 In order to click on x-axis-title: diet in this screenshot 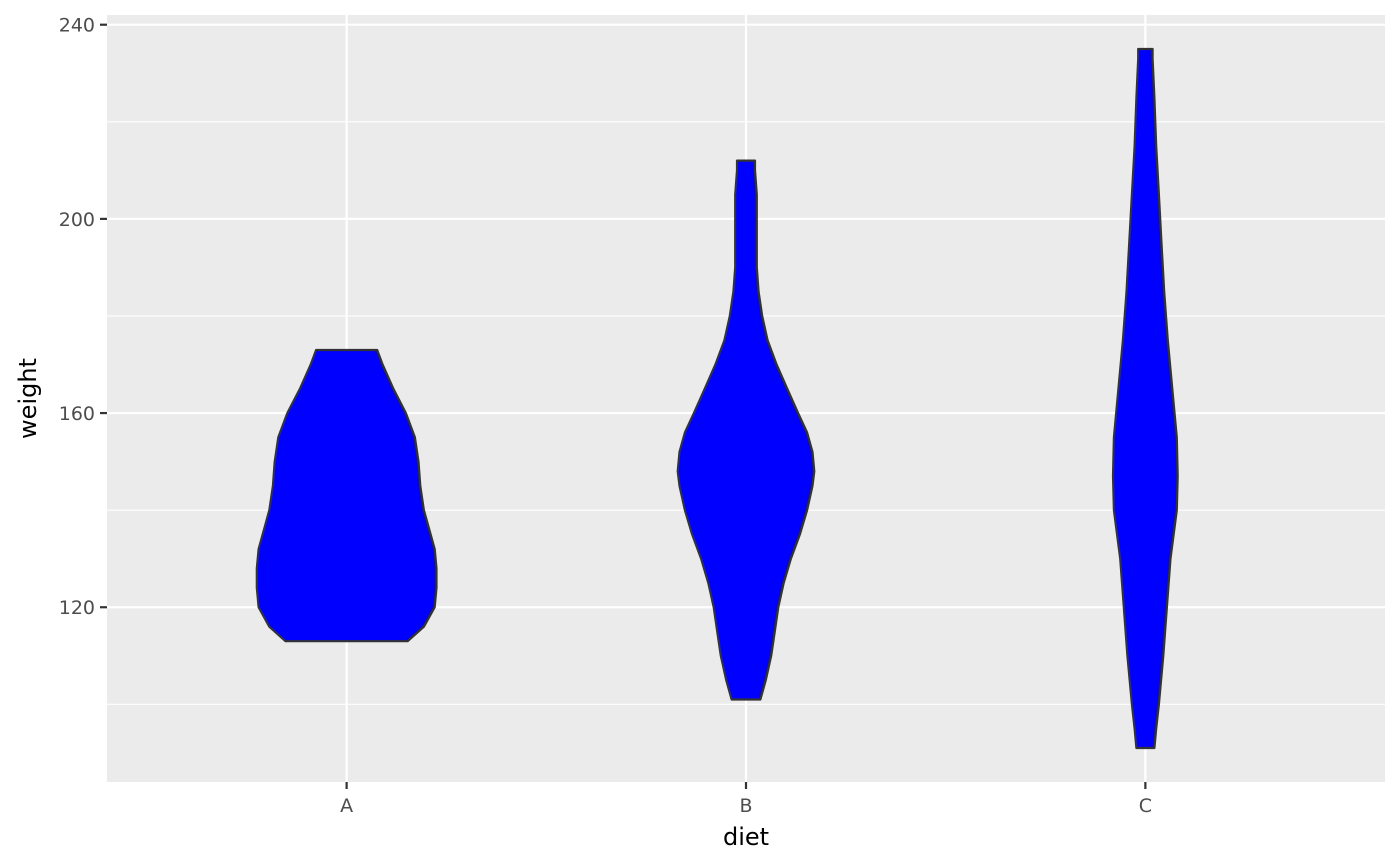, I will do `click(746, 837)`.